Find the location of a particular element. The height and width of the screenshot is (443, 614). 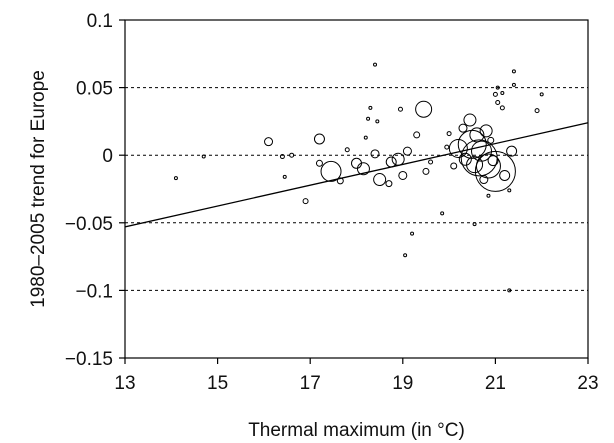

x-tick-label-0: 13 is located at coordinates (124, 383).